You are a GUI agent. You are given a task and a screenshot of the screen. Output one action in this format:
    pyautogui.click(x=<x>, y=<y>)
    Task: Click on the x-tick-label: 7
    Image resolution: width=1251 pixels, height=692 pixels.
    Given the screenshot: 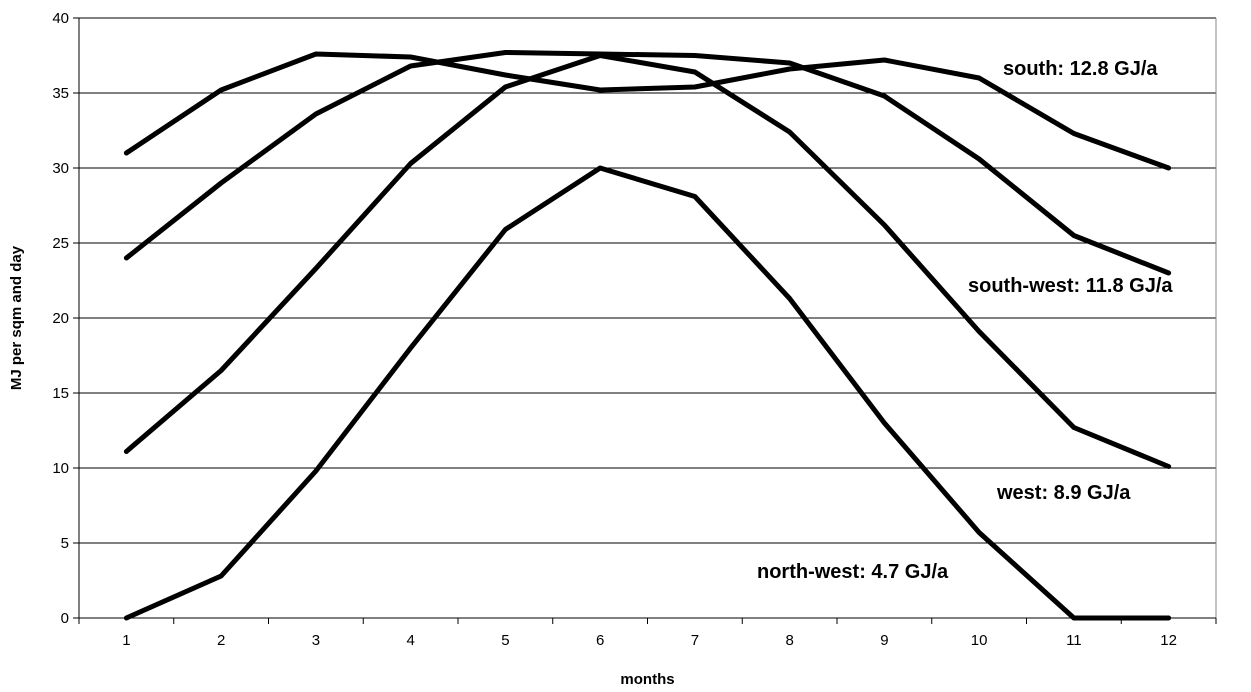 What is the action you would take?
    pyautogui.click(x=695, y=640)
    